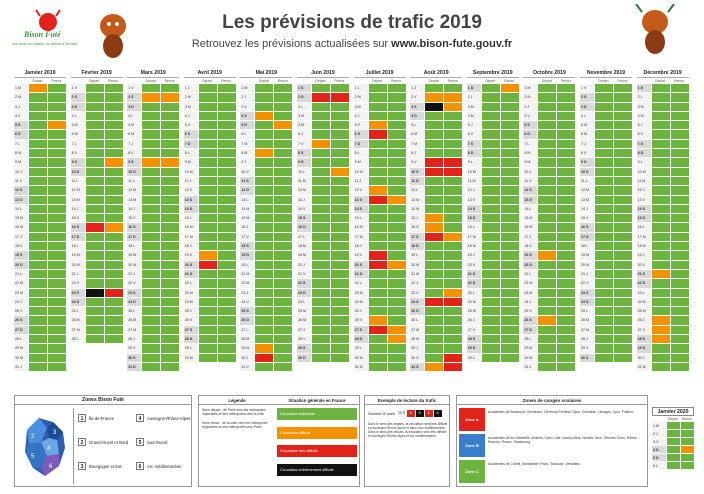  What do you see at coordinates (436, 219) in the screenshot?
I see `calendar-day: 15 J` at bounding box center [436, 219].